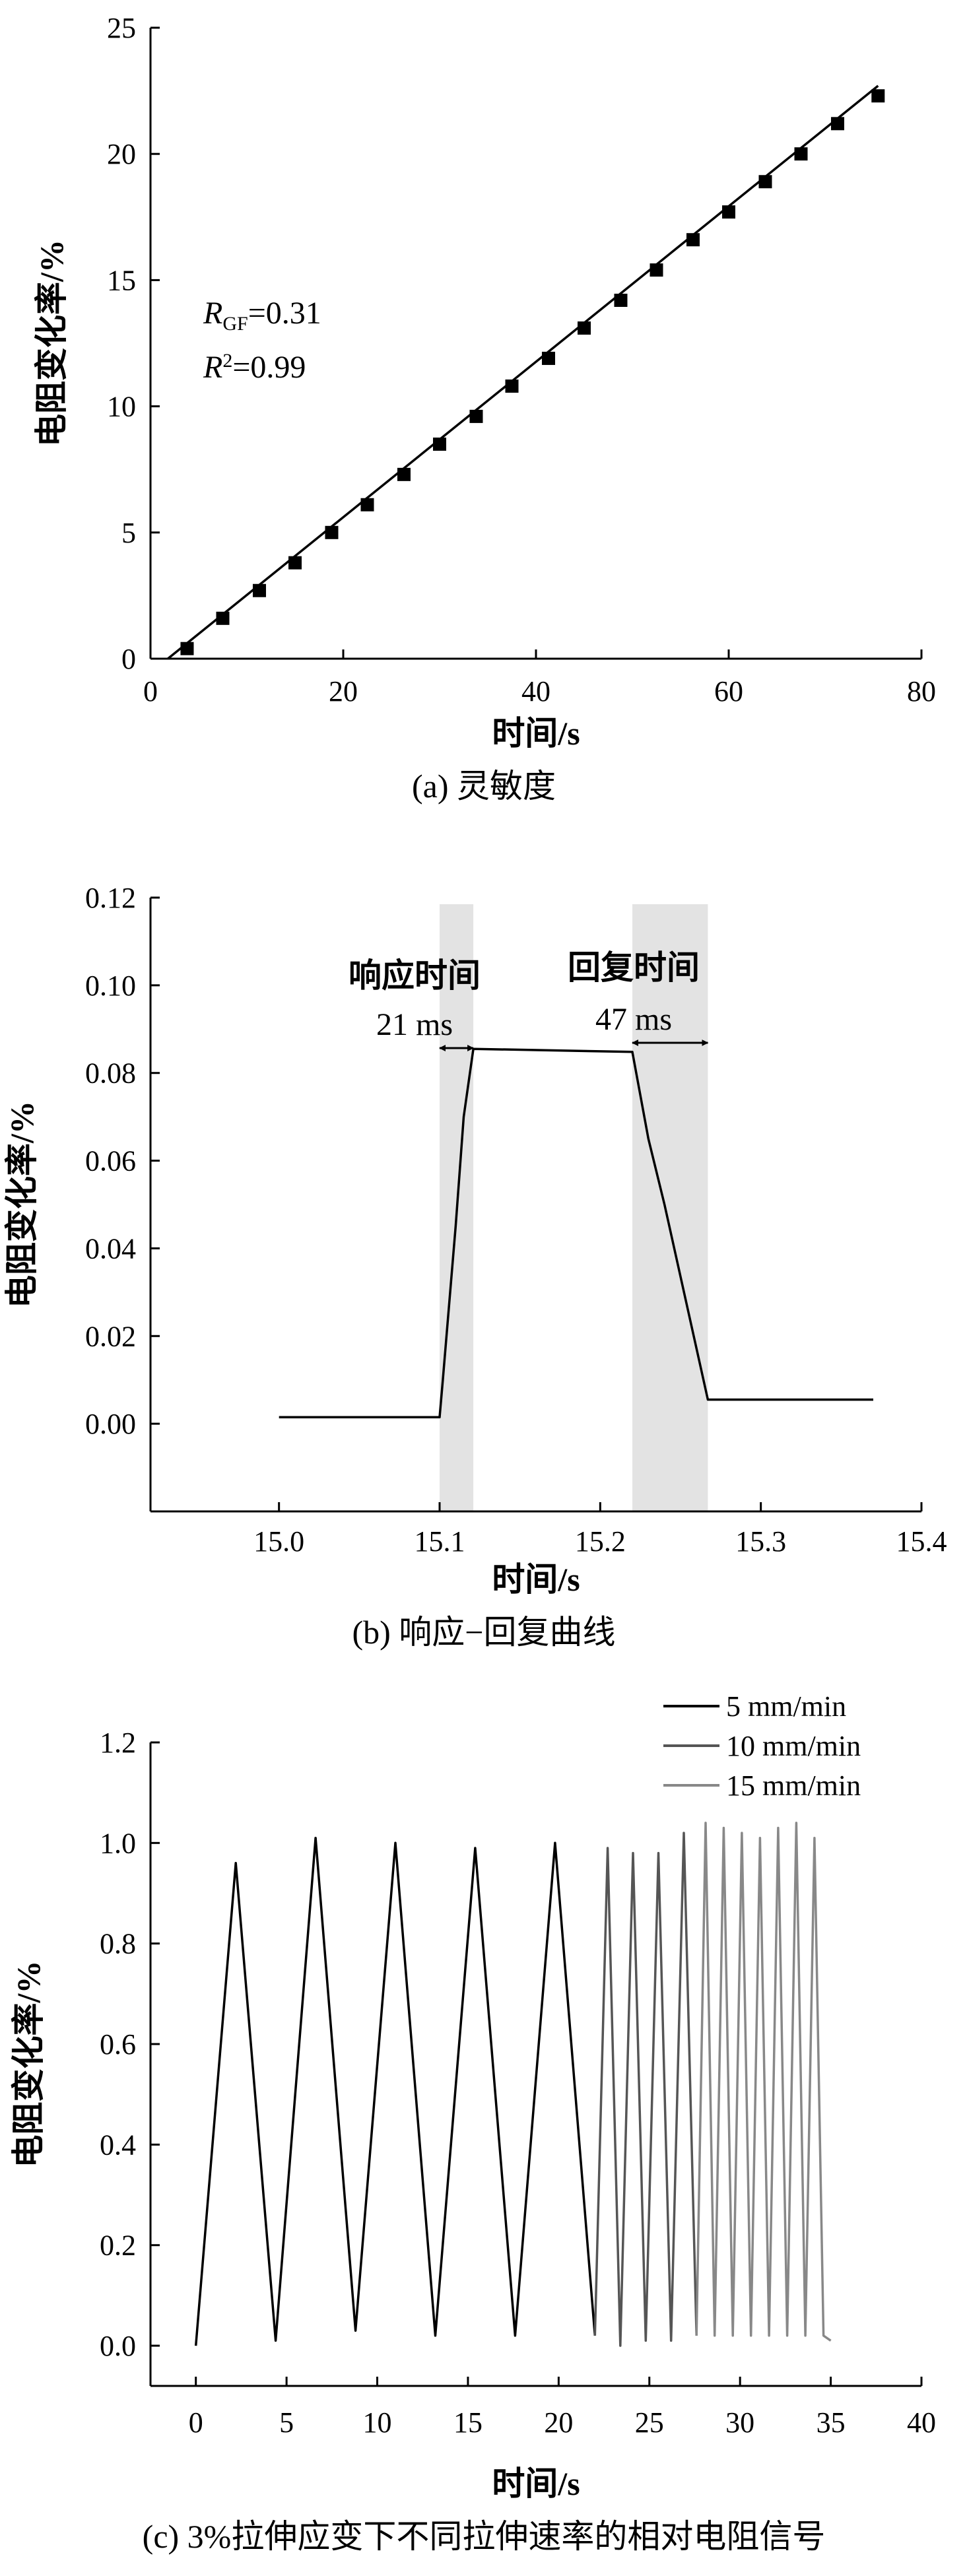 The width and height of the screenshot is (967, 2576). Describe the element at coordinates (831, 2422) in the screenshot. I see `x-tick-label: 35` at that location.